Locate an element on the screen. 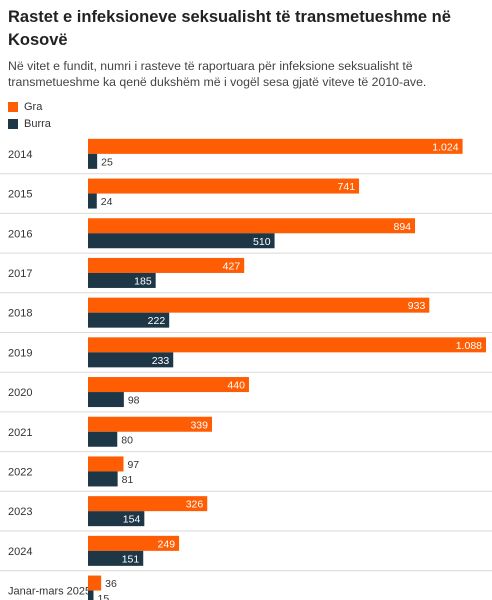 This screenshot has width=492, height=600. category-label: 2018 is located at coordinates (20, 314).